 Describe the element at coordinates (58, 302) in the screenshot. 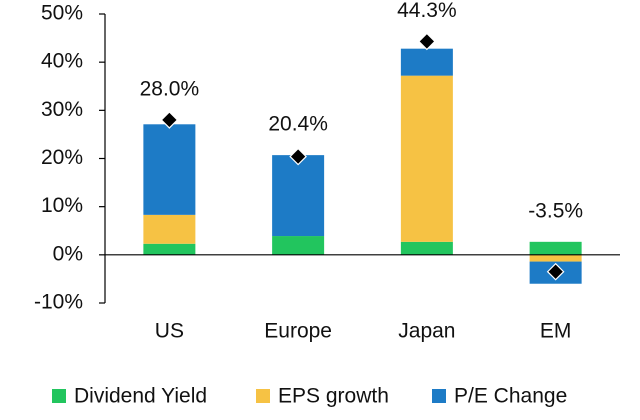

I see `y-tick-label: -10%` at that location.